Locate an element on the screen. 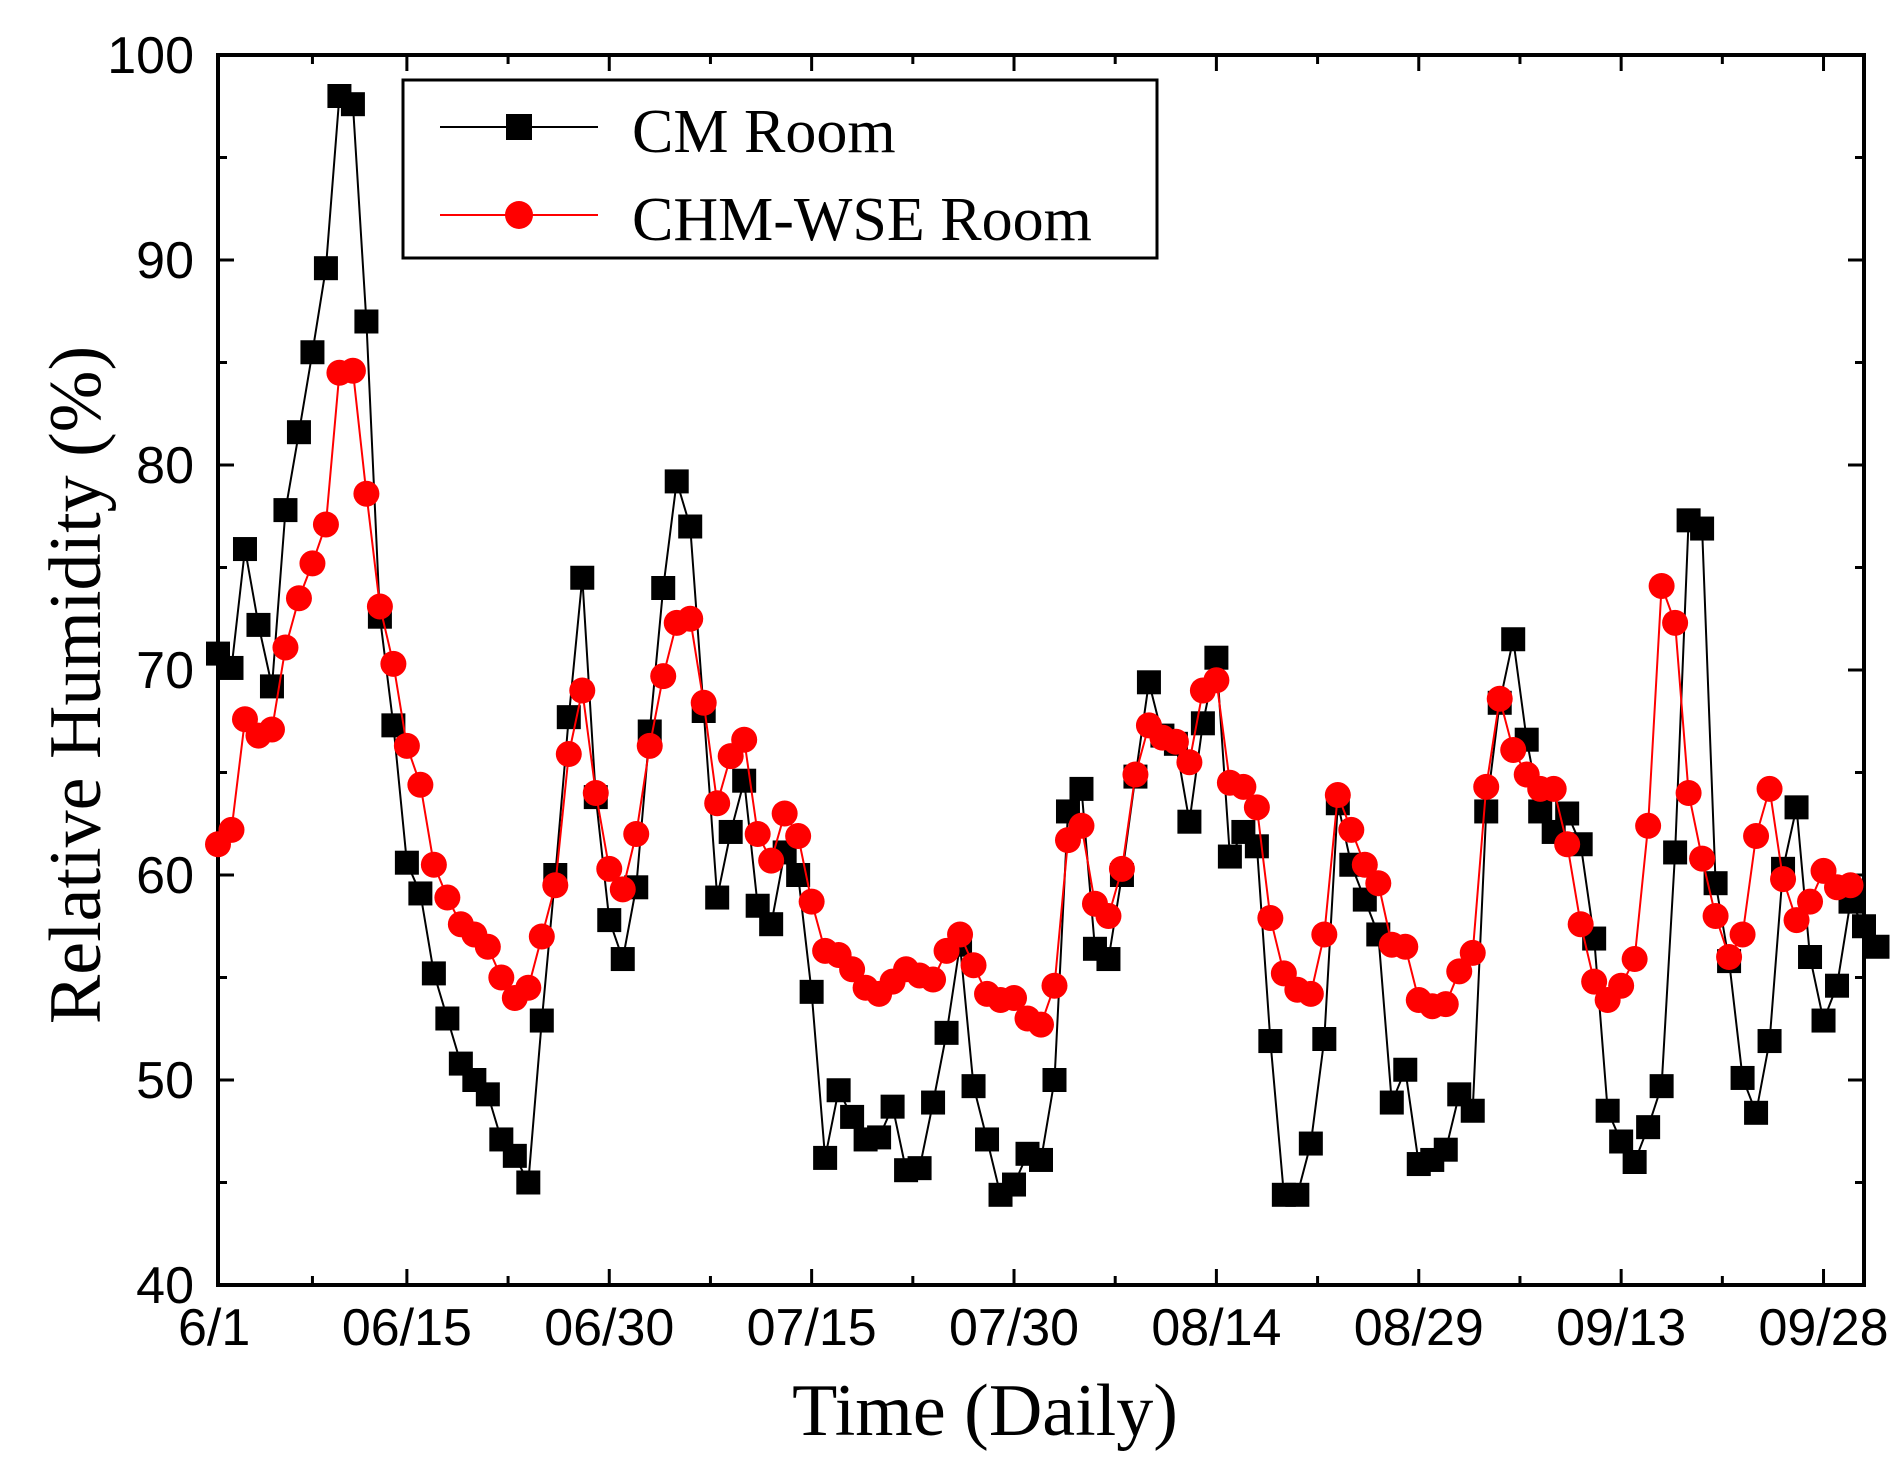 The width and height of the screenshot is (1896, 1468). y-tick-label: 90 is located at coordinates (165, 261).